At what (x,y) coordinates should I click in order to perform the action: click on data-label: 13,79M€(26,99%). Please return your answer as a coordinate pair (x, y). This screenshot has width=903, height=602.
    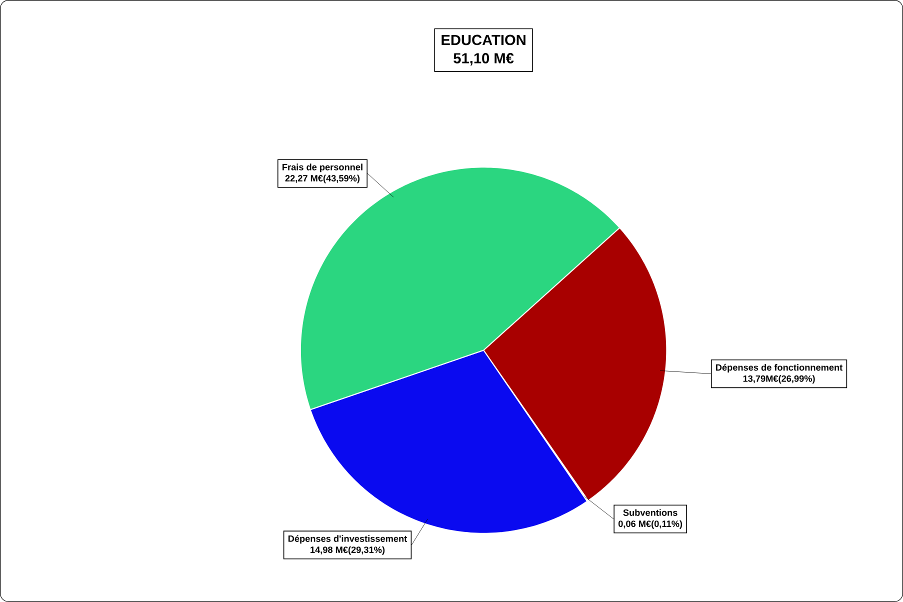
    Looking at the image, I should click on (779, 379).